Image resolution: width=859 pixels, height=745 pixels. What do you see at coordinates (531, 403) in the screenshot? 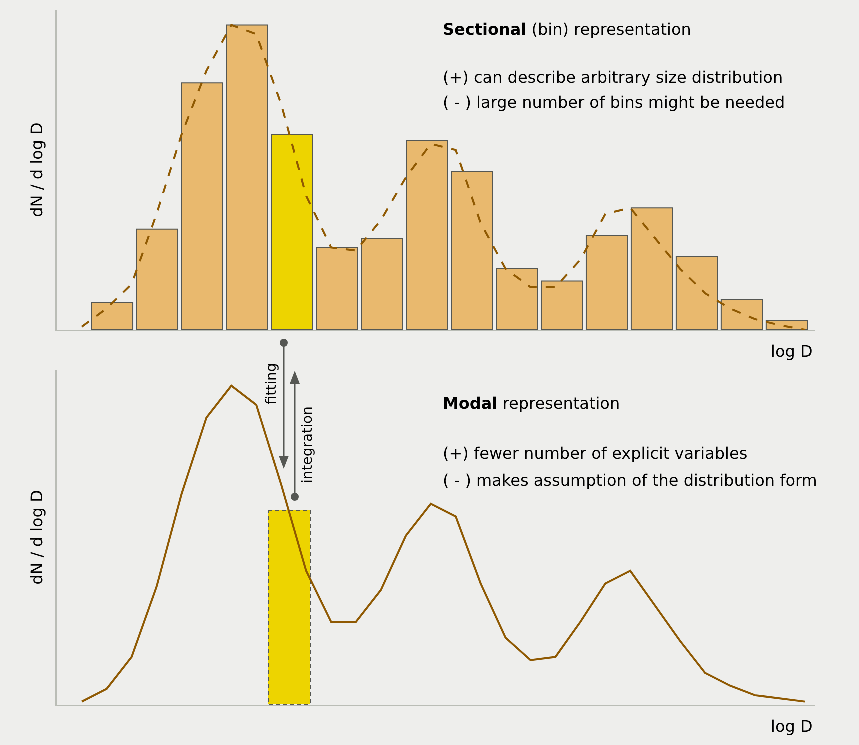
I see `text: Modal representation` at bounding box center [531, 403].